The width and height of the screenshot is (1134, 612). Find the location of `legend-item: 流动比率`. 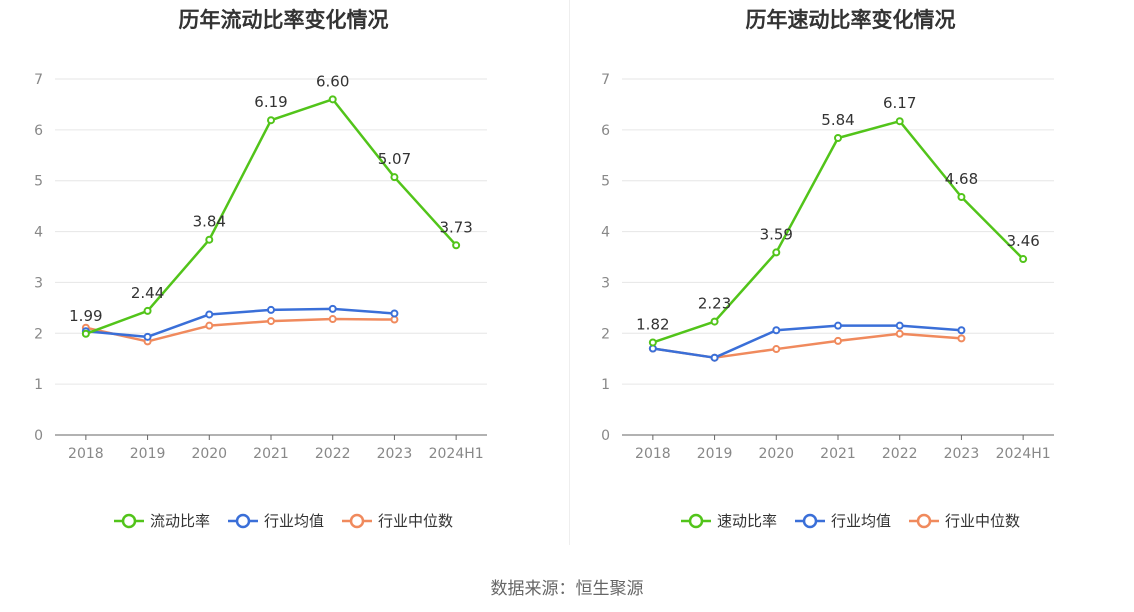

legend-item: 流动比率 is located at coordinates (161, 520).